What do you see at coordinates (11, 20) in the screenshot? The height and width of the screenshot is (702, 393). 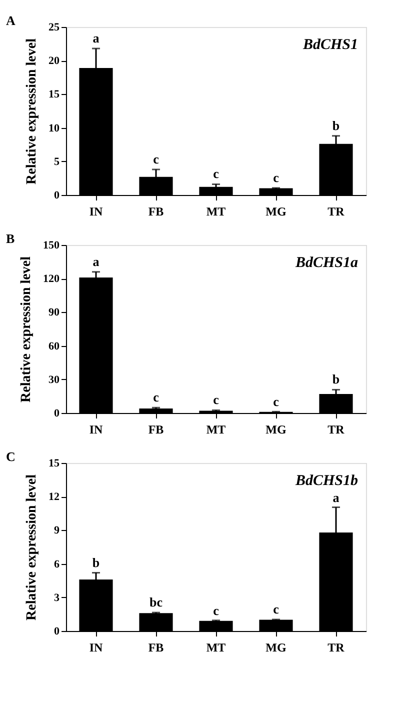 I see `text: A` at bounding box center [11, 20].